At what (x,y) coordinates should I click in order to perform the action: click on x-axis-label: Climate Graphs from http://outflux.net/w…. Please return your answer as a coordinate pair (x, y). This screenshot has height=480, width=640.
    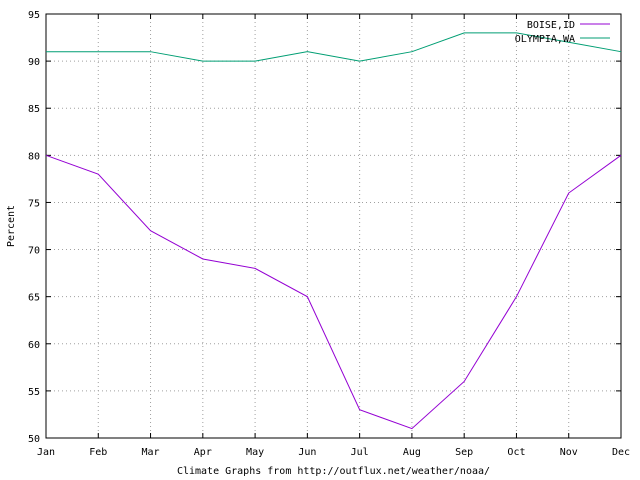
    Looking at the image, I should click on (333, 471).